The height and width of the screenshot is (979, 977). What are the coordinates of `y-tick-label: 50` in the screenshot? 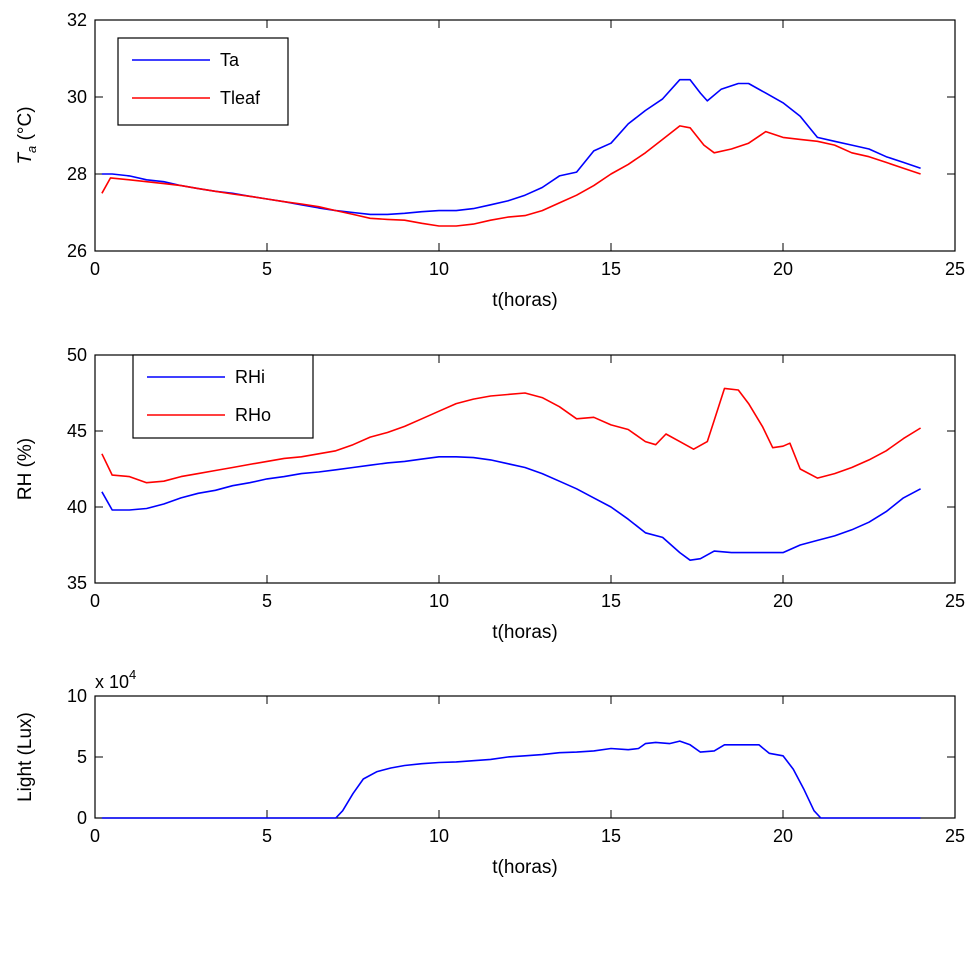 It's located at (77, 355).